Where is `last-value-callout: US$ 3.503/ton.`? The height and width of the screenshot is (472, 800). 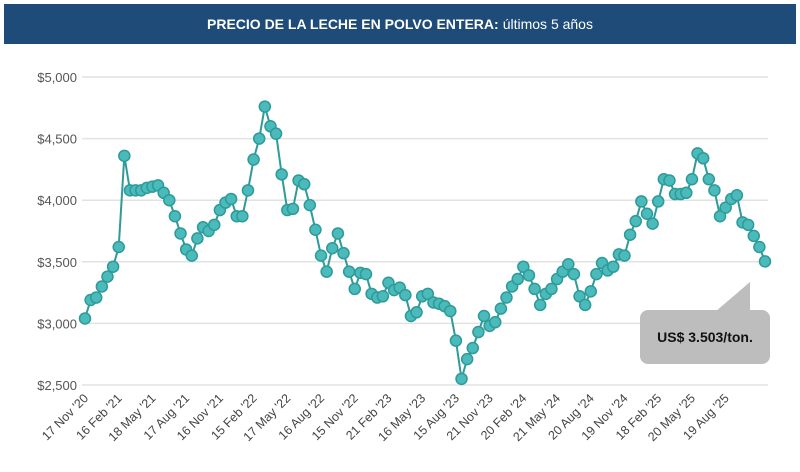 last-value-callout: US$ 3.503/ton. is located at coordinates (705, 337).